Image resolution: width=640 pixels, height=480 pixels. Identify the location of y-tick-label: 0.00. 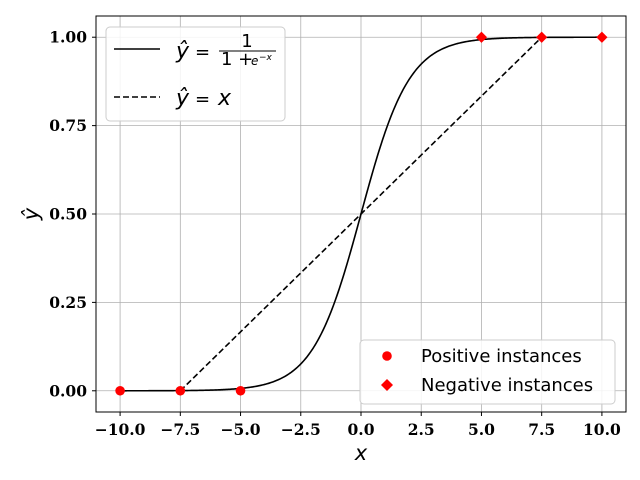
(68, 390).